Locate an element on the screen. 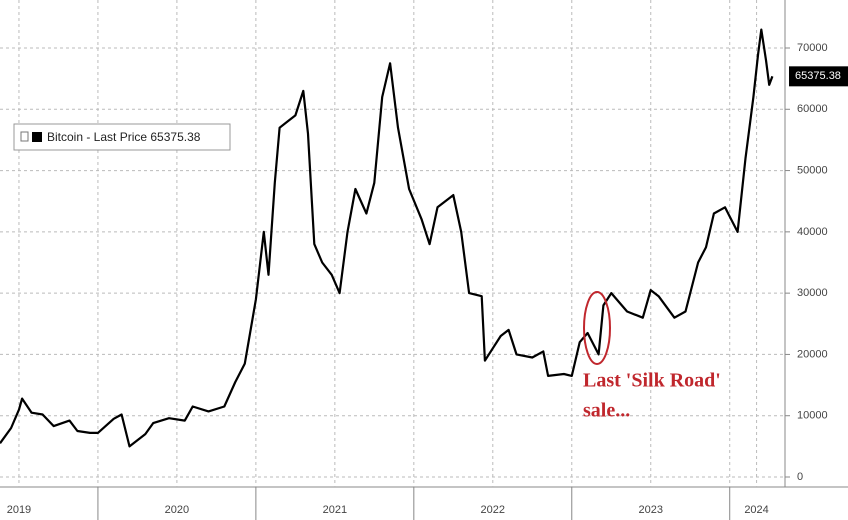 The height and width of the screenshot is (520, 848). legend: Bitcoin - Last Price 65375.38 is located at coordinates (122, 137).